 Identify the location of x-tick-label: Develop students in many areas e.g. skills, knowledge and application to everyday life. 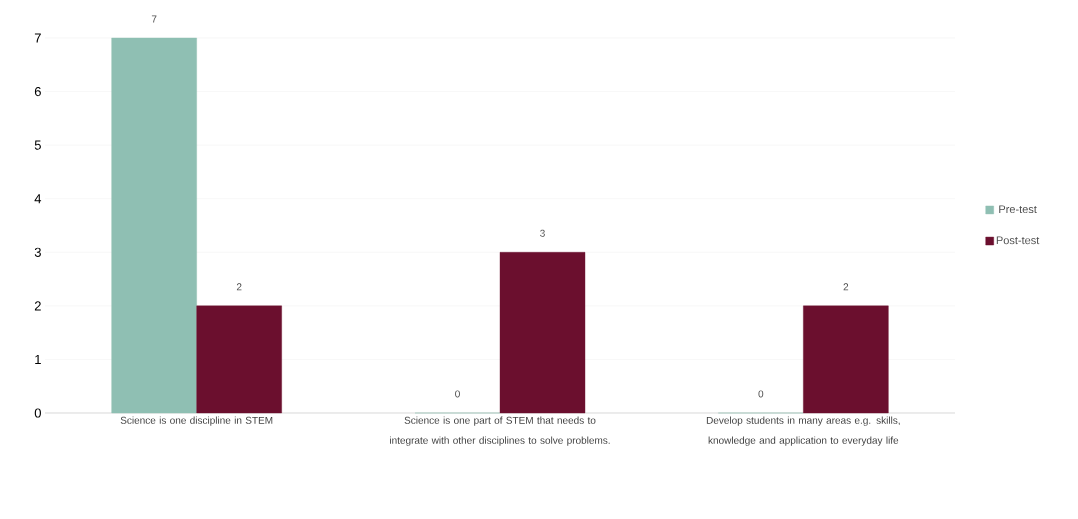
(803, 431).